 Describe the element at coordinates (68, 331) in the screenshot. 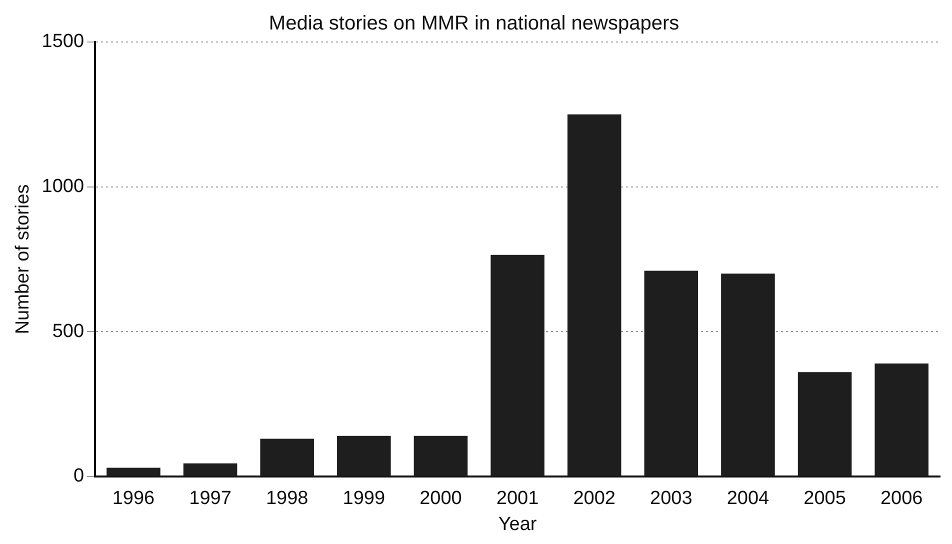

I see `y-tick-label: 500` at that location.